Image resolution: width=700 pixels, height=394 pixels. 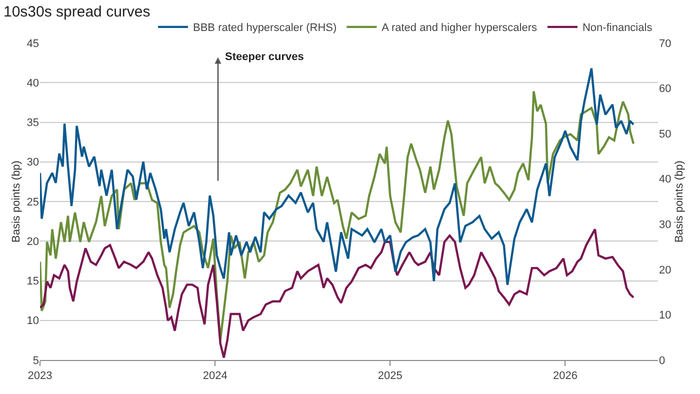 I want to click on y2-tick-label: 60, so click(x=665, y=89).